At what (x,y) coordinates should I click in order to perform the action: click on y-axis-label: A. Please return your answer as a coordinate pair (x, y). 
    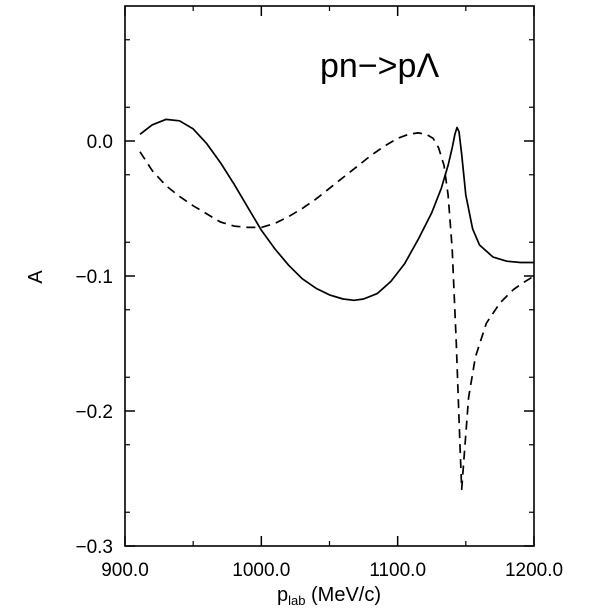
    Looking at the image, I should click on (36, 277).